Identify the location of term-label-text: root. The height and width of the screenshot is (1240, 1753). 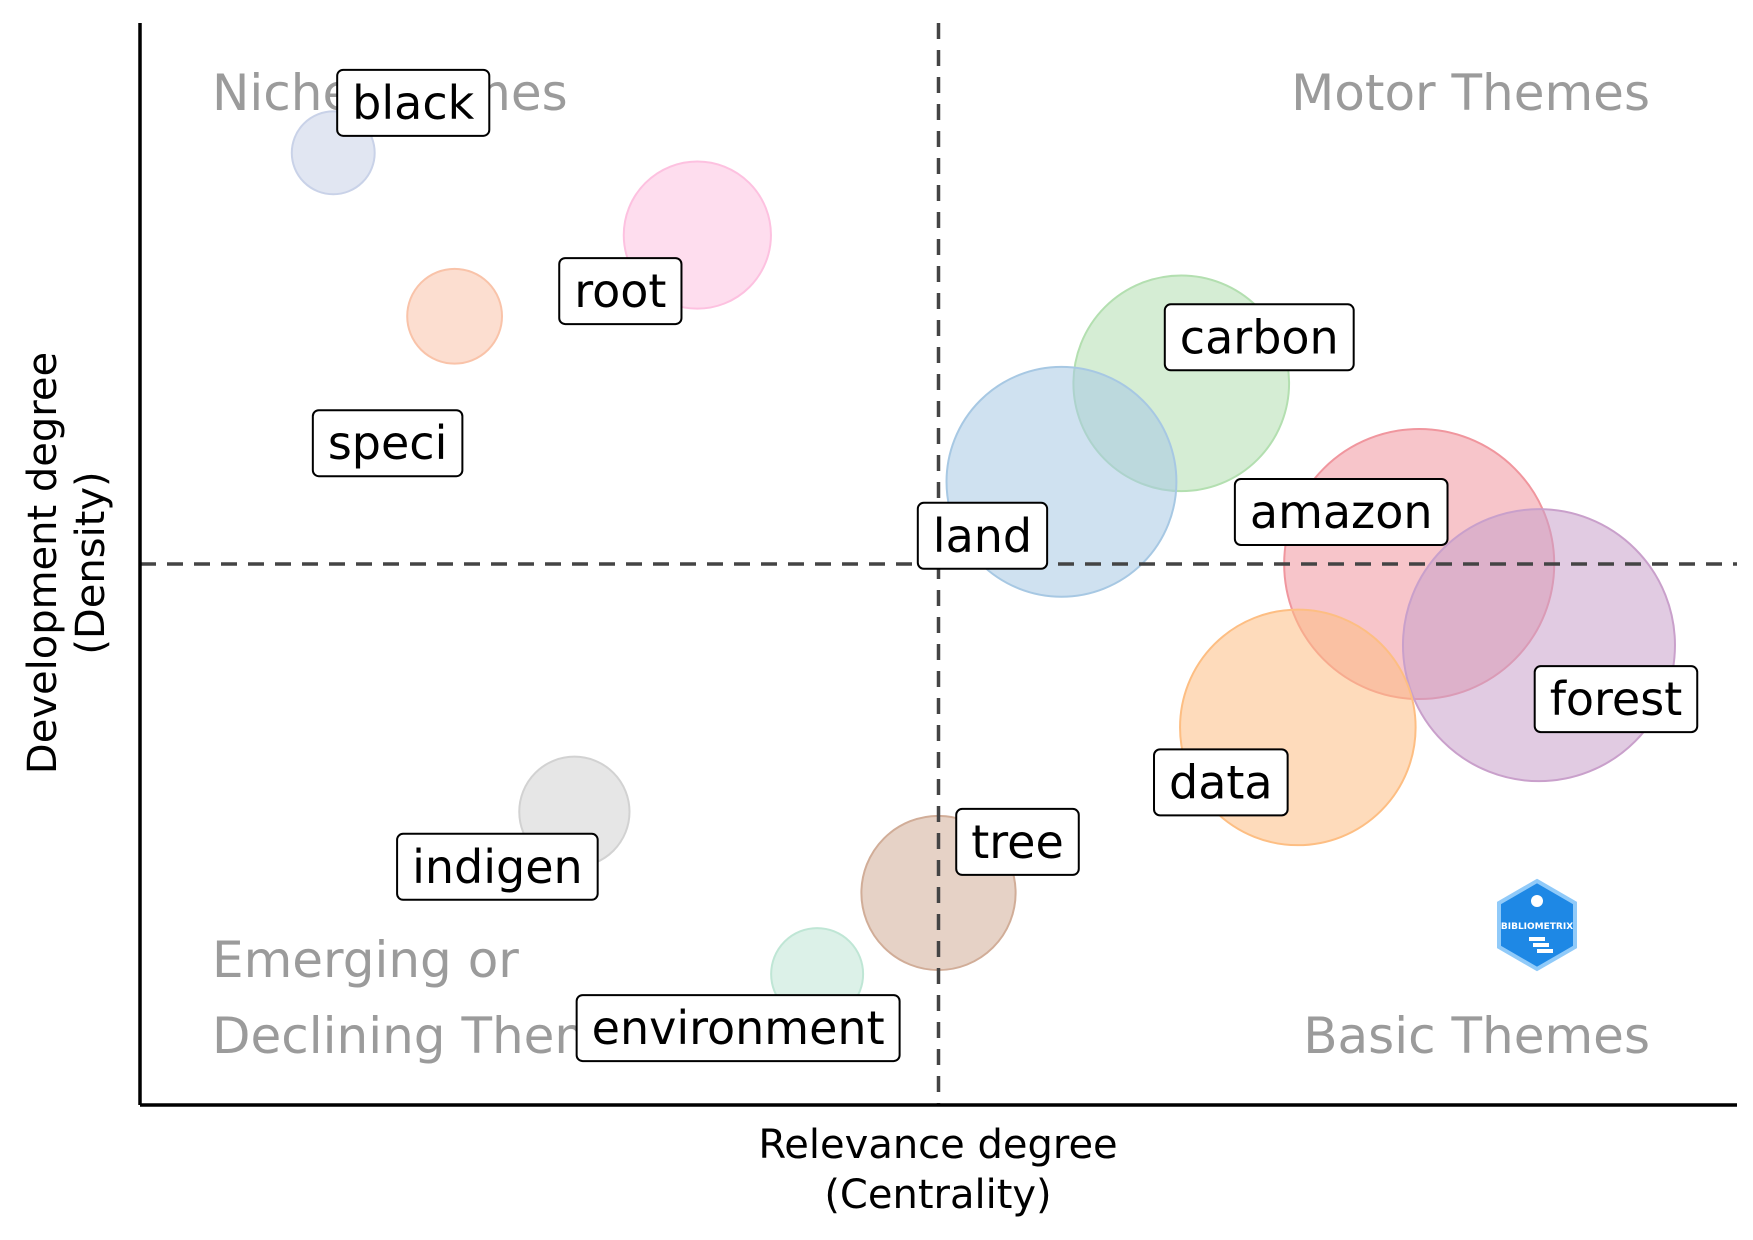
(620, 291).